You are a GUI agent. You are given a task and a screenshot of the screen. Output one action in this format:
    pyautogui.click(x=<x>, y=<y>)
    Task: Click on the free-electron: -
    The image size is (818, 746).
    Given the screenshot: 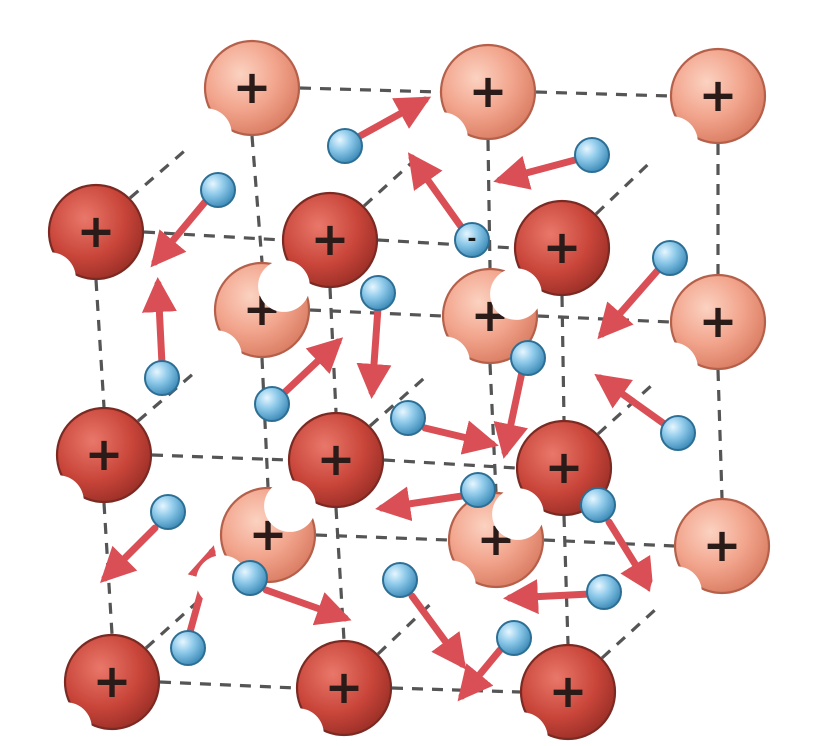 What is the action you would take?
    pyautogui.click(x=472, y=240)
    